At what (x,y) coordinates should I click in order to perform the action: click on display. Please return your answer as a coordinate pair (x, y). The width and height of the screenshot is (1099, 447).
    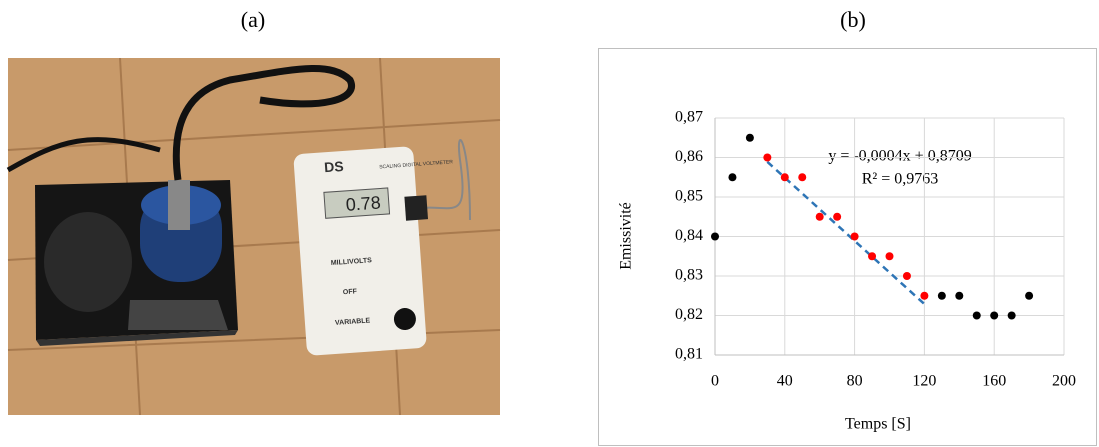
    Looking at the image, I should click on (357, 203).